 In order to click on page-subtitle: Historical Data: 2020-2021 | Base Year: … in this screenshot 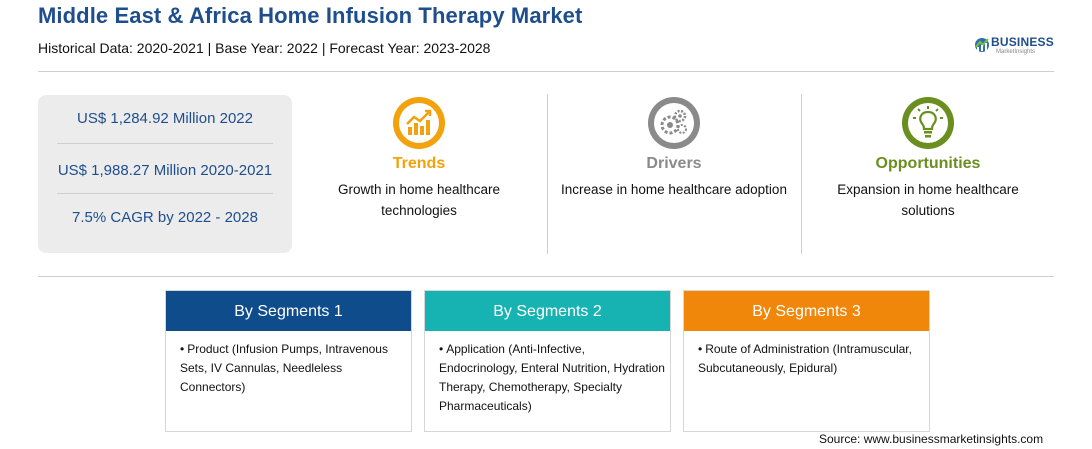, I will do `click(264, 48)`.